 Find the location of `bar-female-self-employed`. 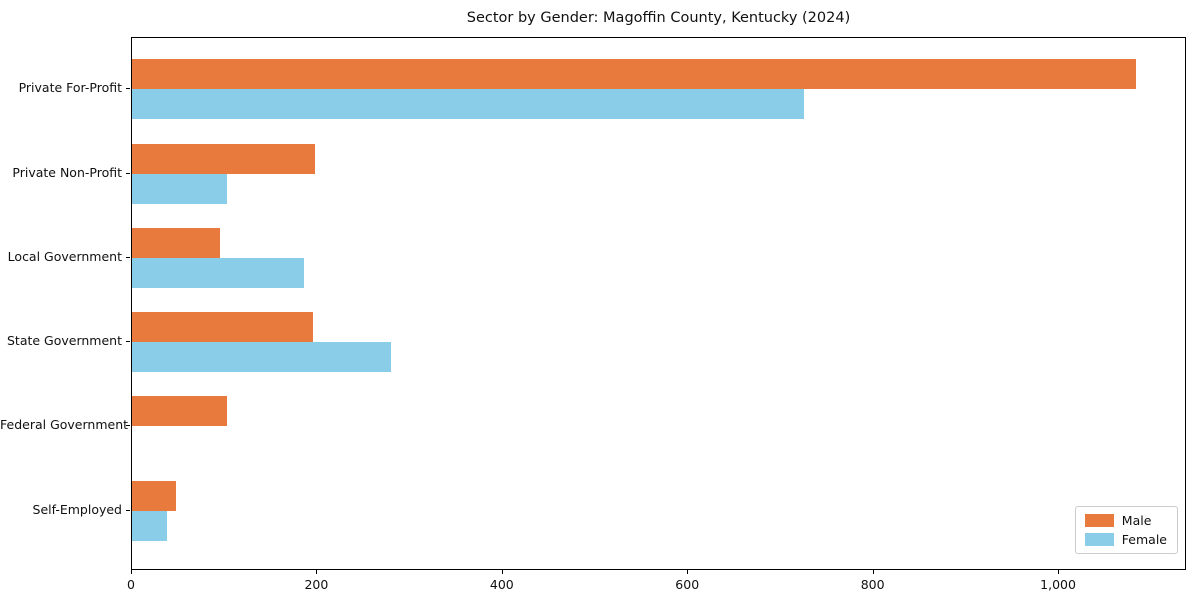

bar-female-self-employed is located at coordinates (149, 525).